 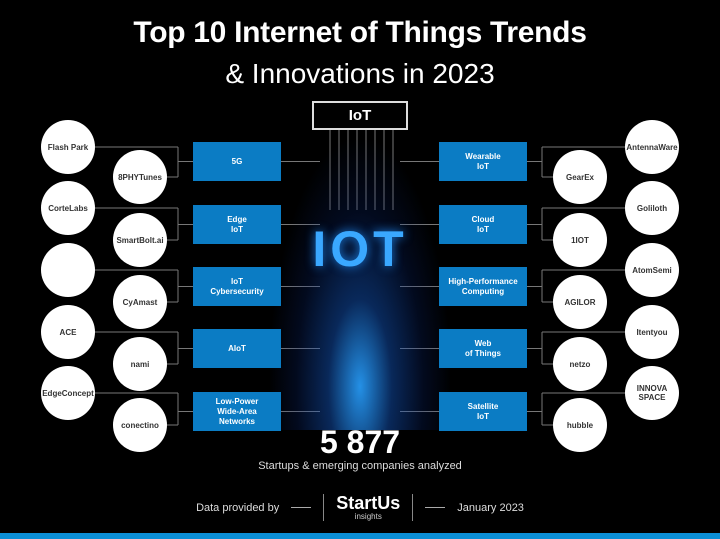 I want to click on startup-logo: ACE, so click(x=68, y=332).